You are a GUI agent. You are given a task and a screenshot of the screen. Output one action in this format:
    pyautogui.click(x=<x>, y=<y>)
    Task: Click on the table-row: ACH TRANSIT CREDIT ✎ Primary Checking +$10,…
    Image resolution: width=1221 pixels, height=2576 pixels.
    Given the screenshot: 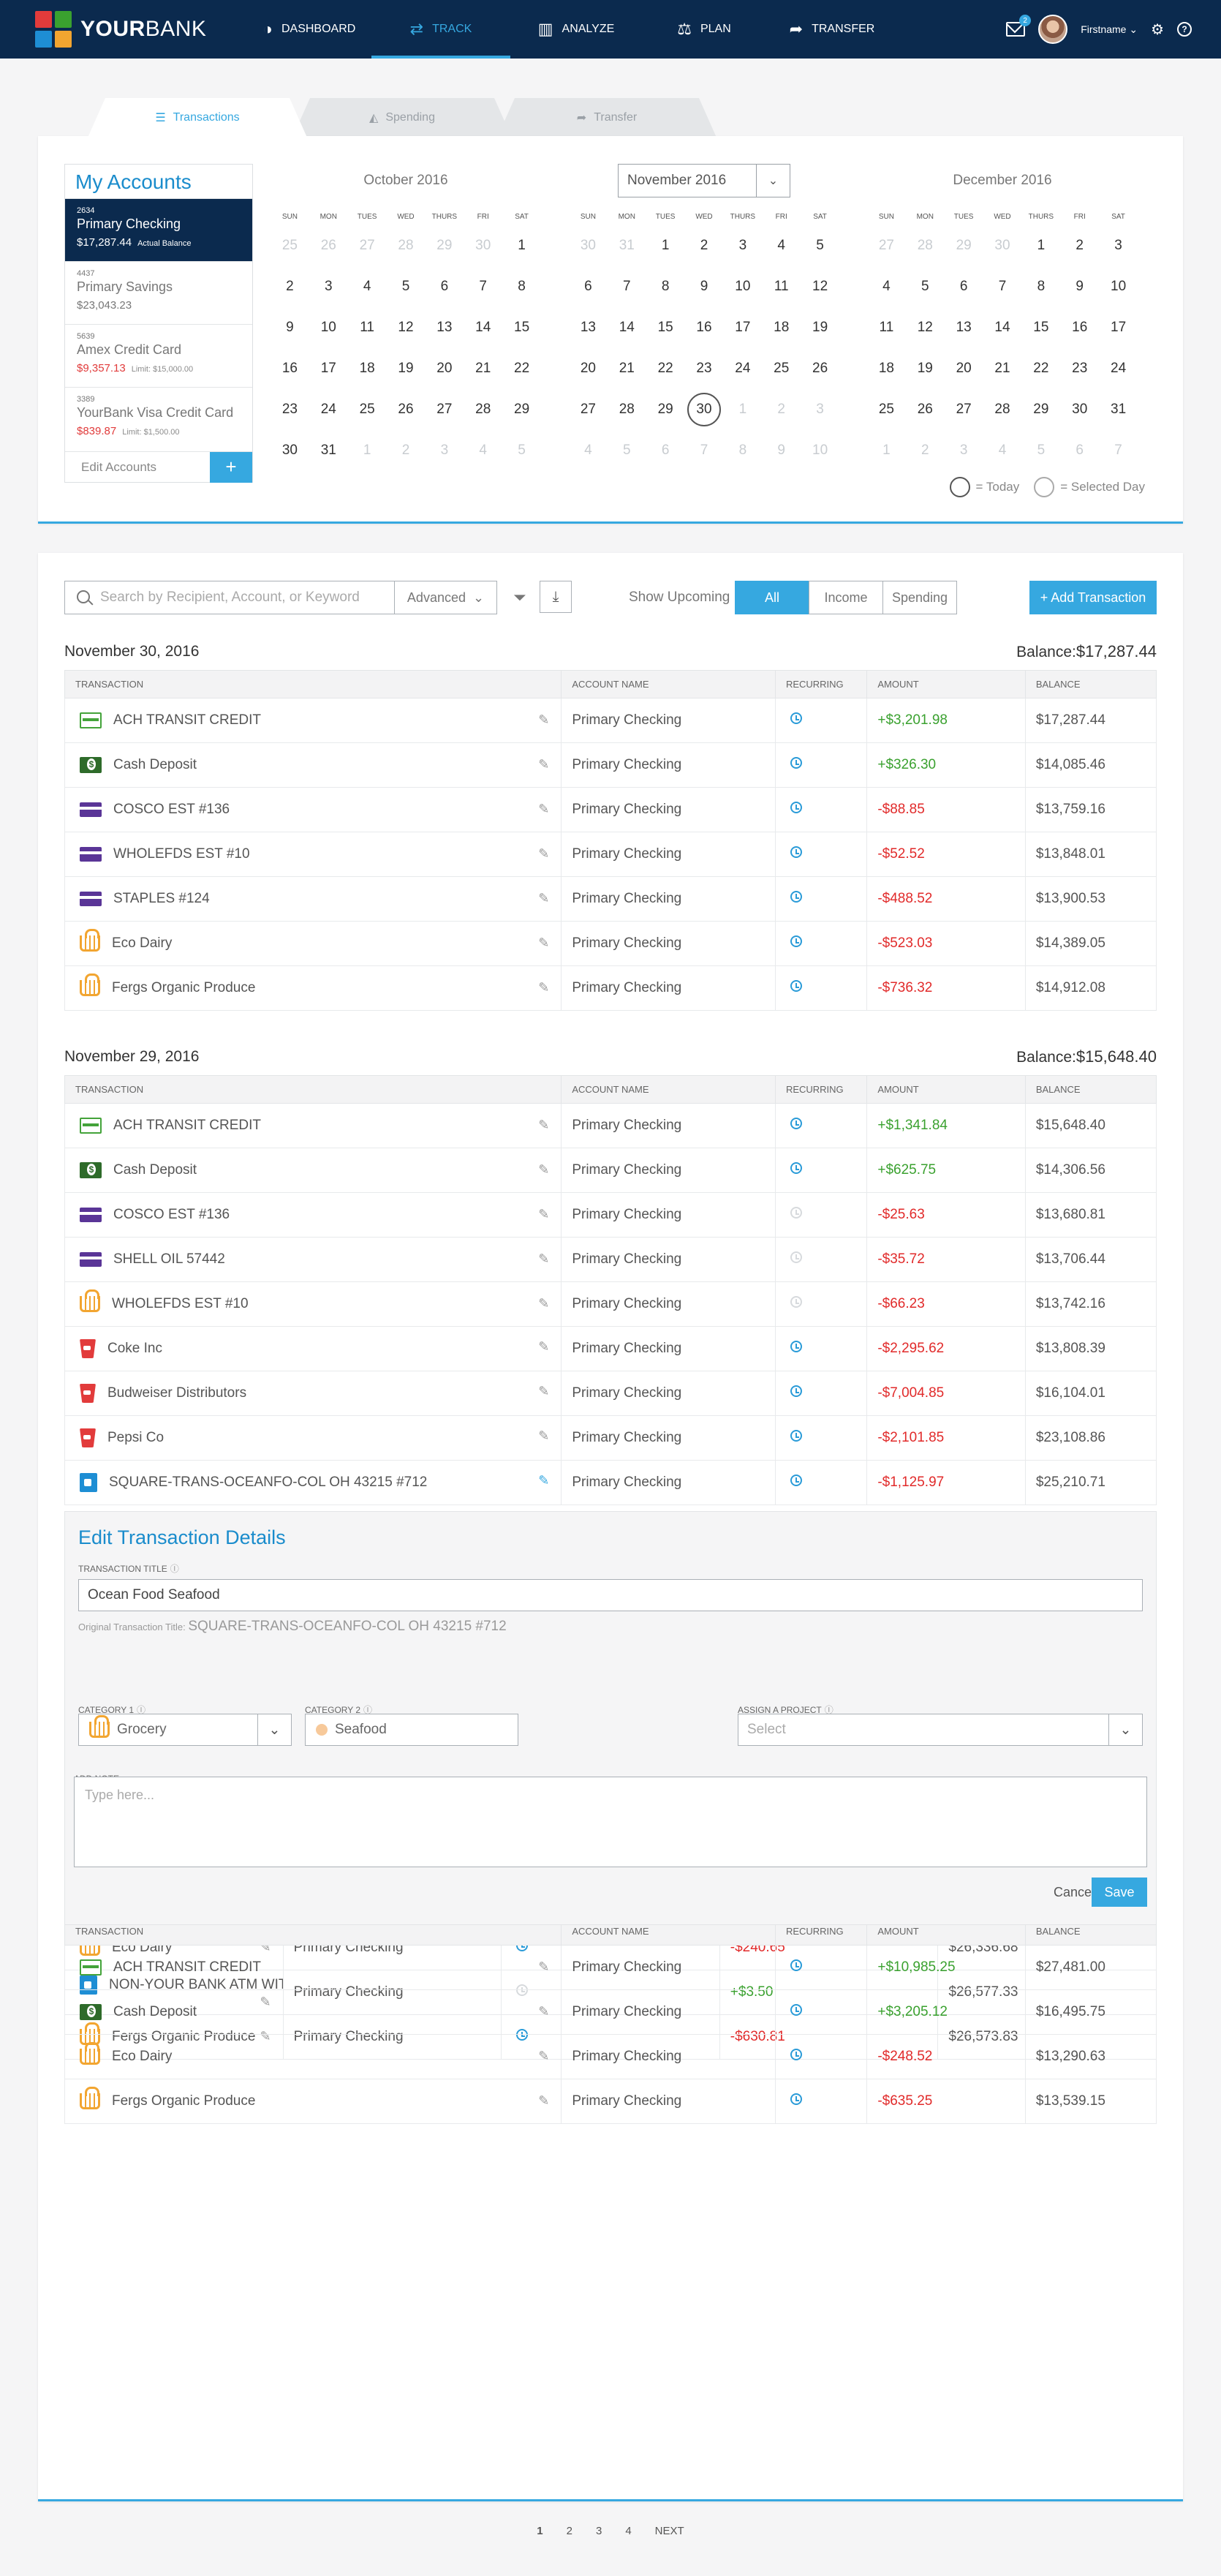 What is the action you would take?
    pyautogui.click(x=611, y=1967)
    